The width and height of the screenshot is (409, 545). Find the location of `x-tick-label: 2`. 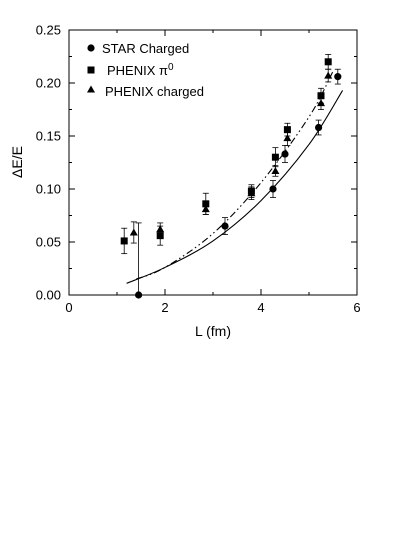

x-tick-label: 2 is located at coordinates (164, 307).